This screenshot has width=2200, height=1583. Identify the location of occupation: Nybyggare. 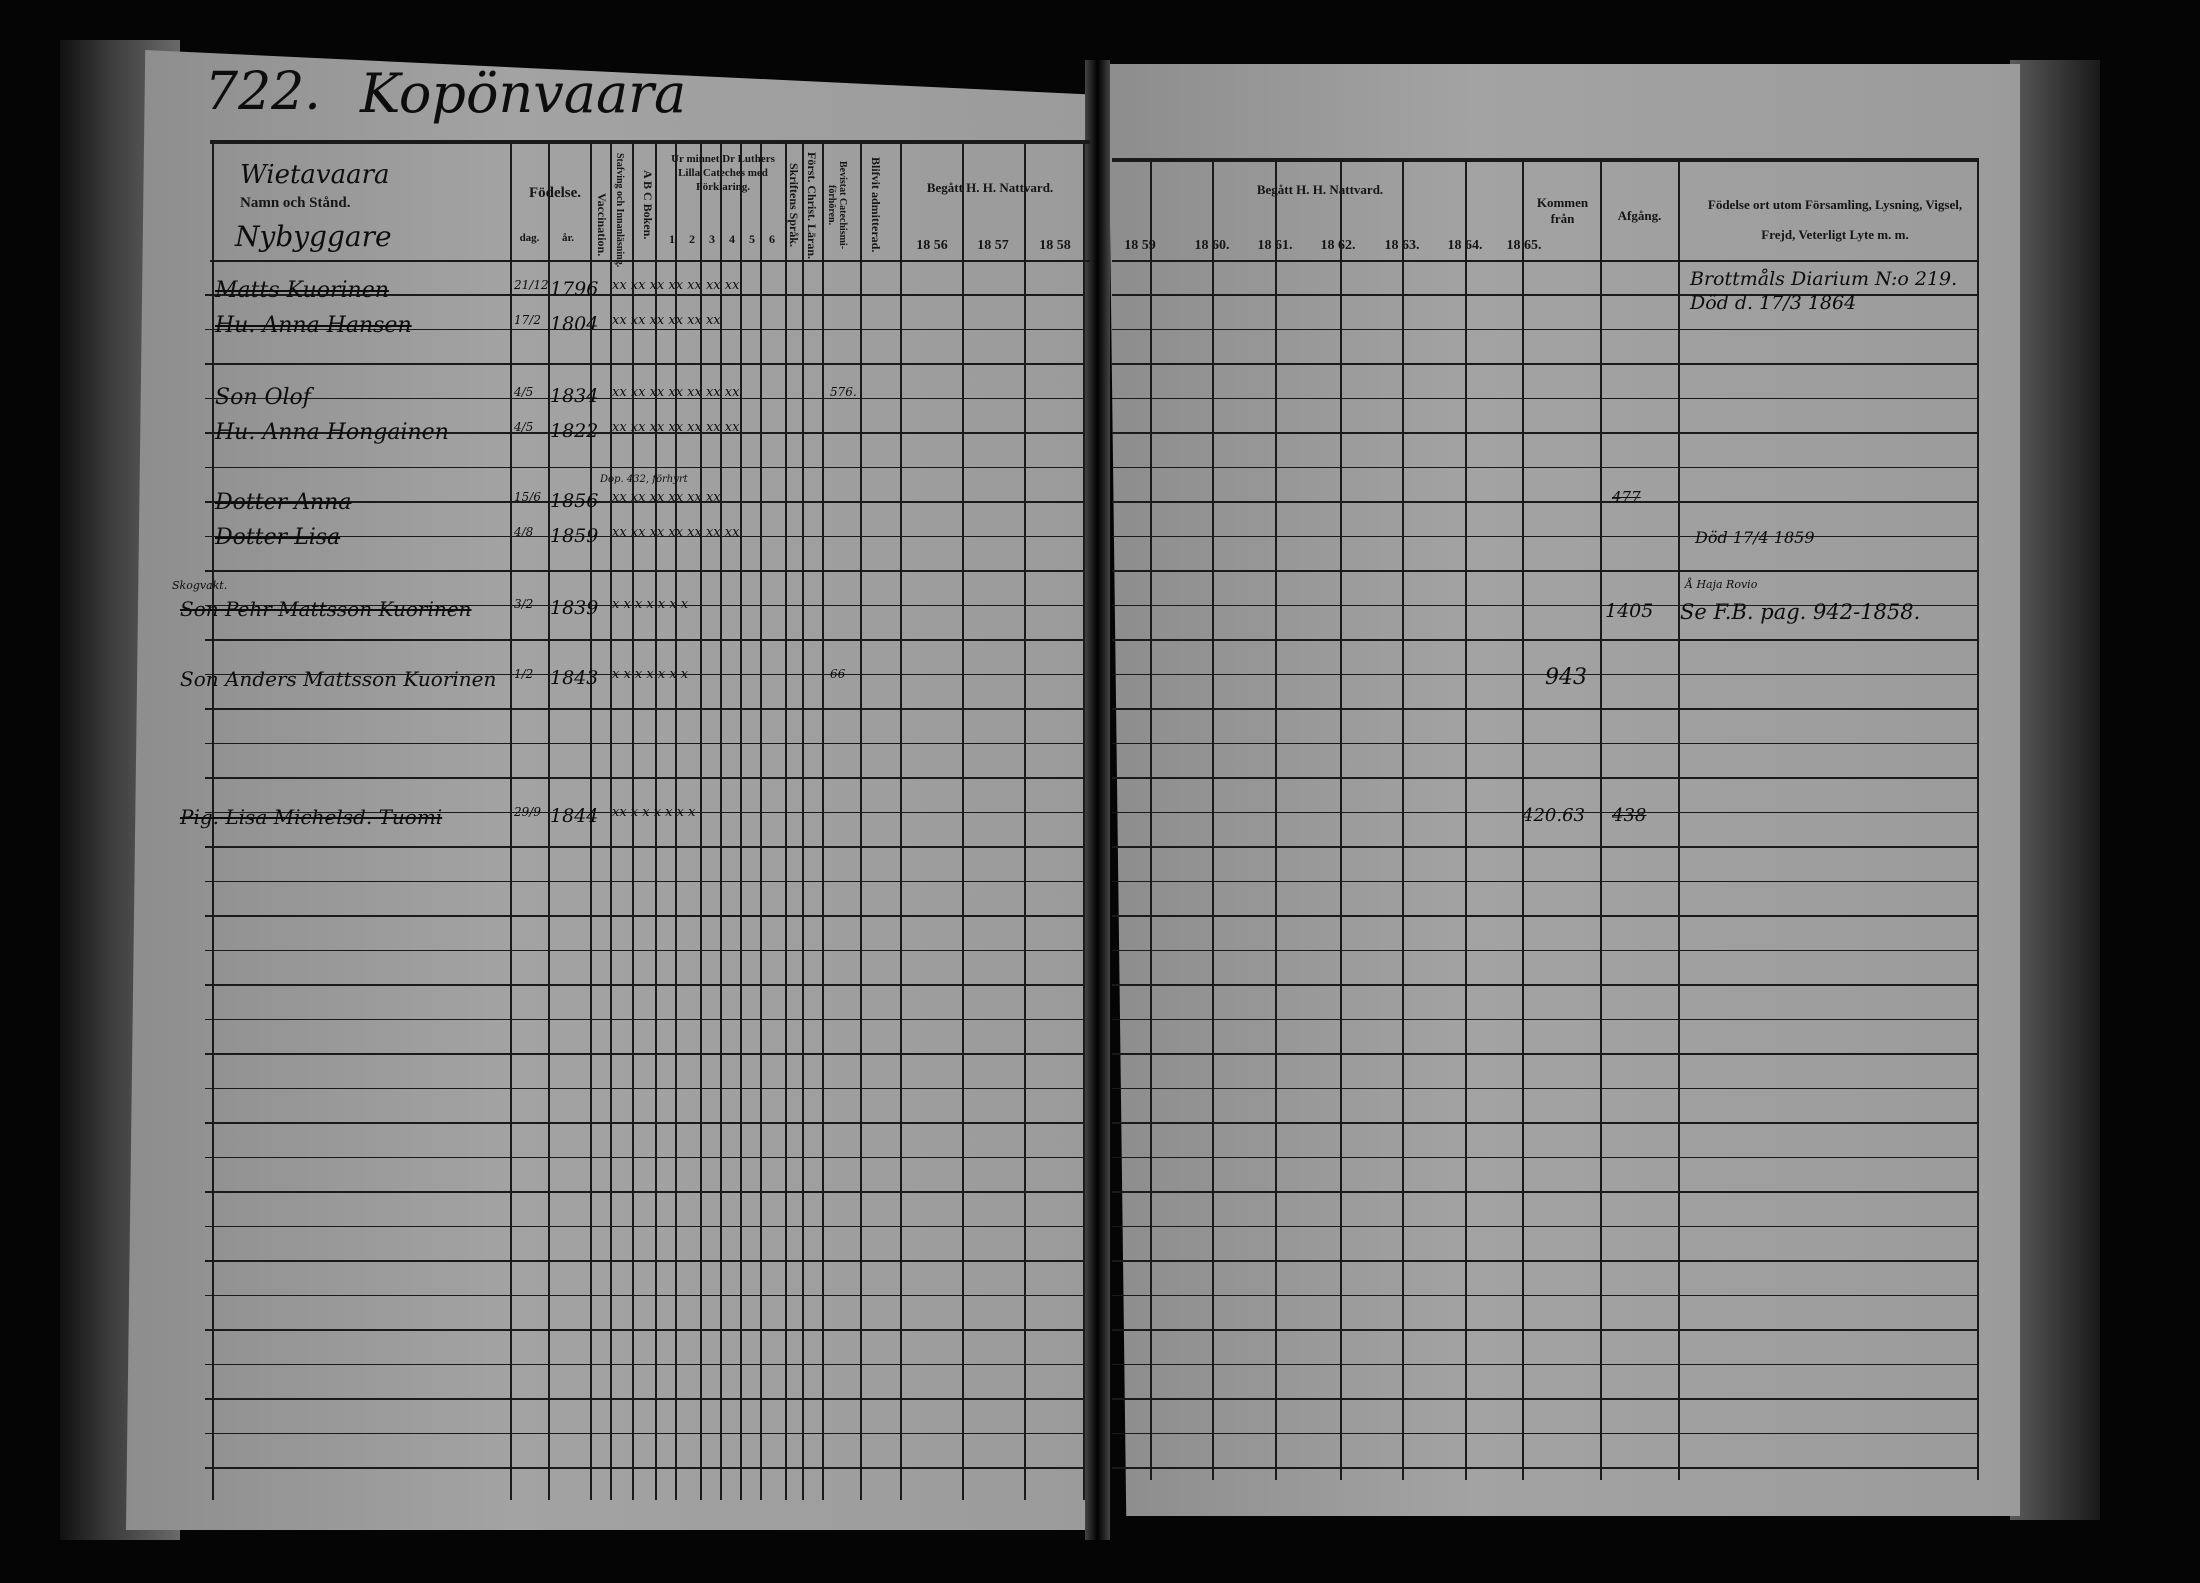
(313, 236).